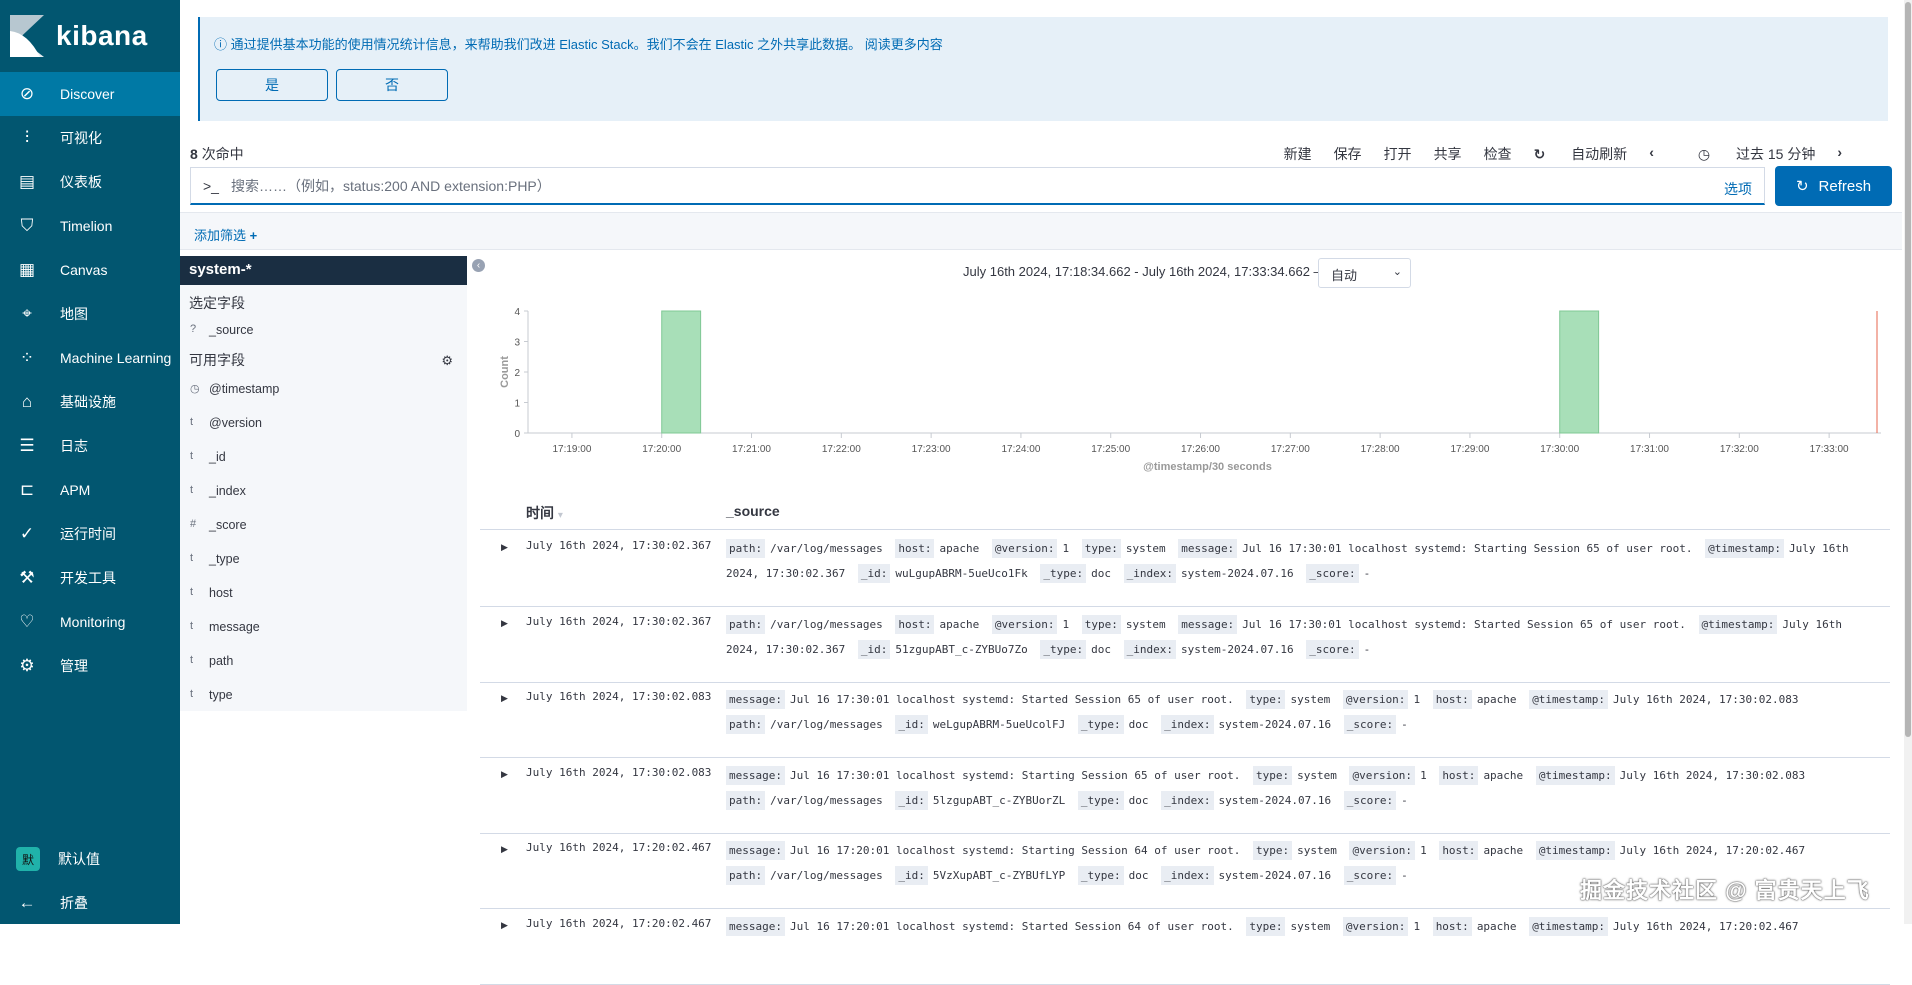 Image resolution: width=1912 pixels, height=985 pixels. What do you see at coordinates (1347, 154) in the screenshot?
I see `save-button: 保存` at bounding box center [1347, 154].